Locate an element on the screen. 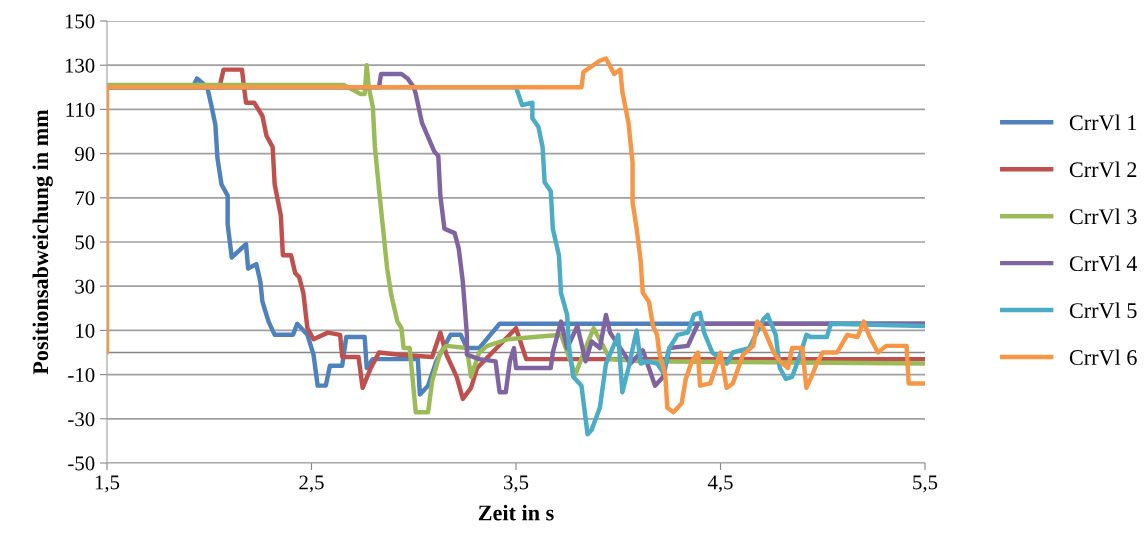  x-tick-label: 1,5 is located at coordinates (107, 484).